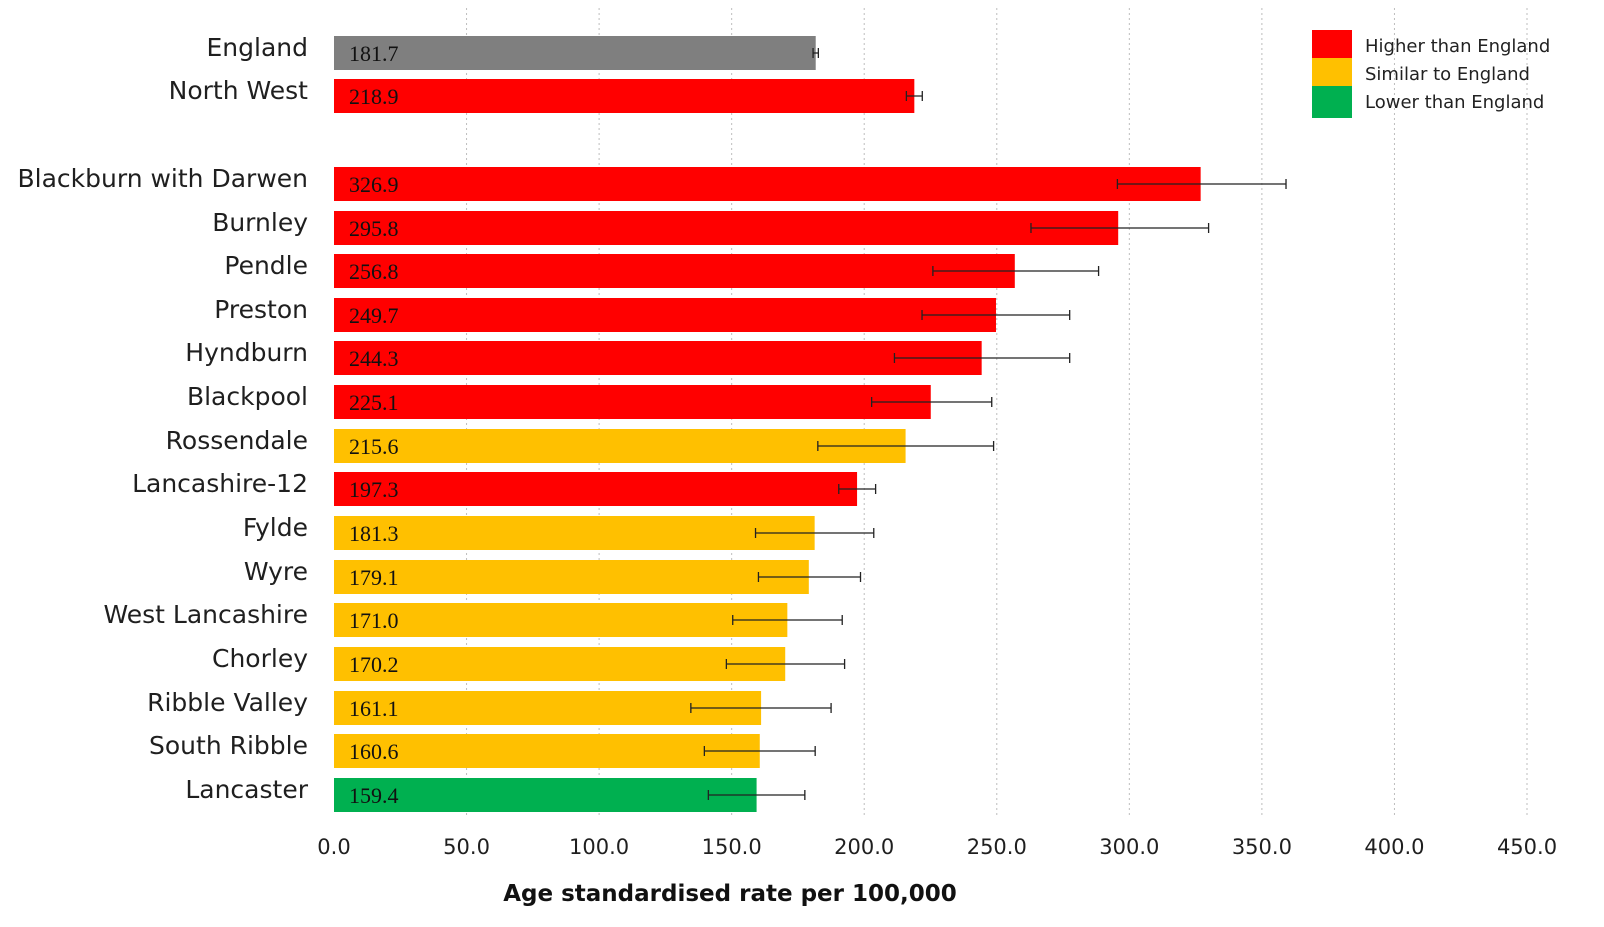 The height and width of the screenshot is (927, 1604). What do you see at coordinates (1129, 847) in the screenshot?
I see `x-tick-label: 300.0` at bounding box center [1129, 847].